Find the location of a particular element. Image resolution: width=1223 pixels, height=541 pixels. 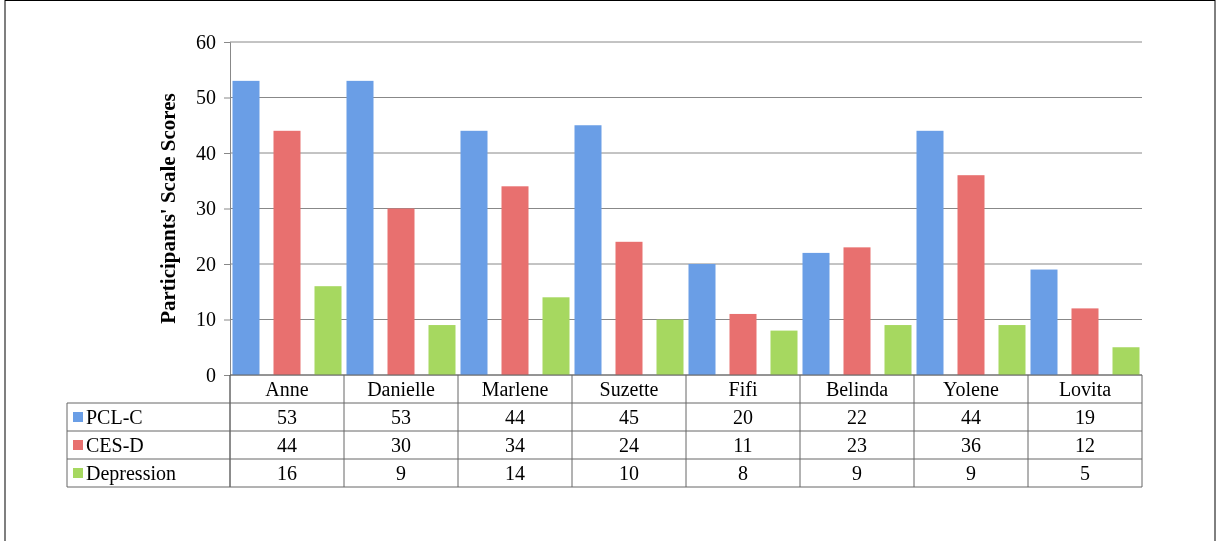

data-label: 12 is located at coordinates (1085, 445).